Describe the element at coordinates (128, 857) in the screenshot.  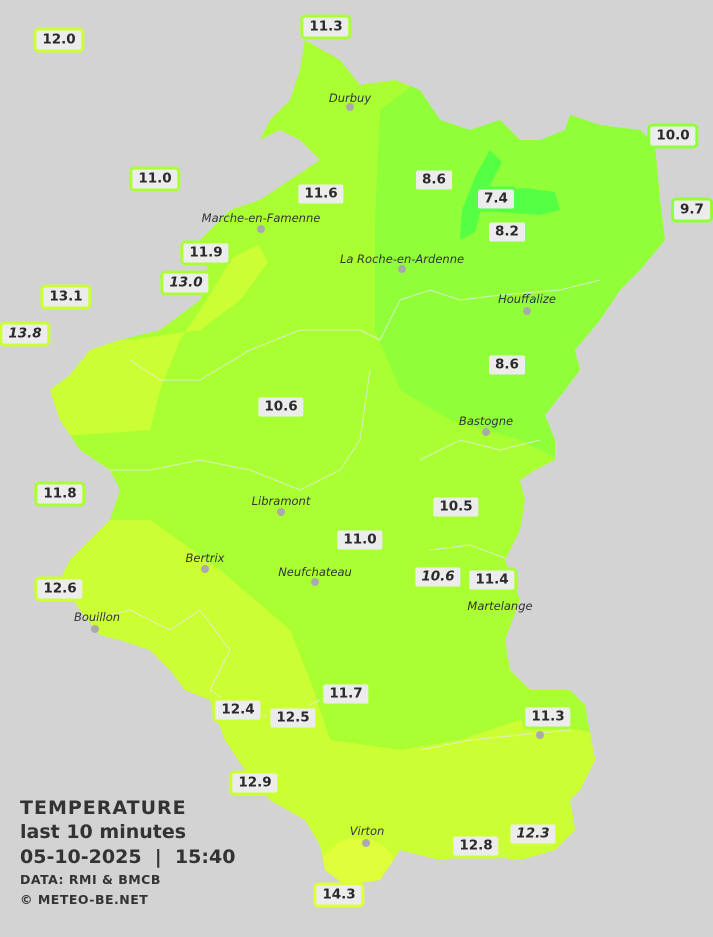
I see `legend-datetime: 05-10-2025 | 15:40` at that location.